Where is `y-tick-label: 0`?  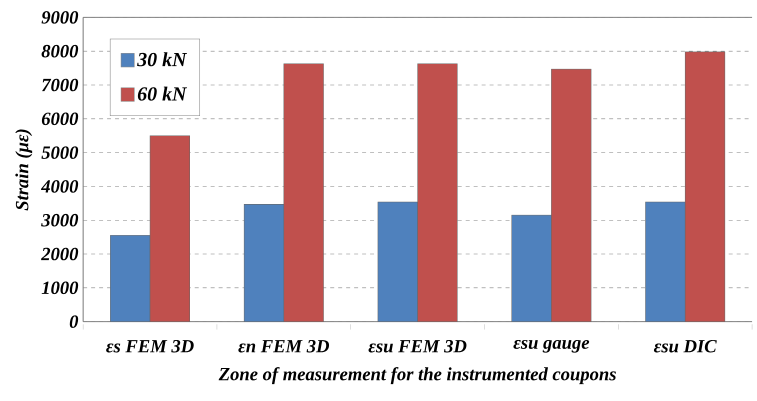 y-tick-label: 0 is located at coordinates (74, 321).